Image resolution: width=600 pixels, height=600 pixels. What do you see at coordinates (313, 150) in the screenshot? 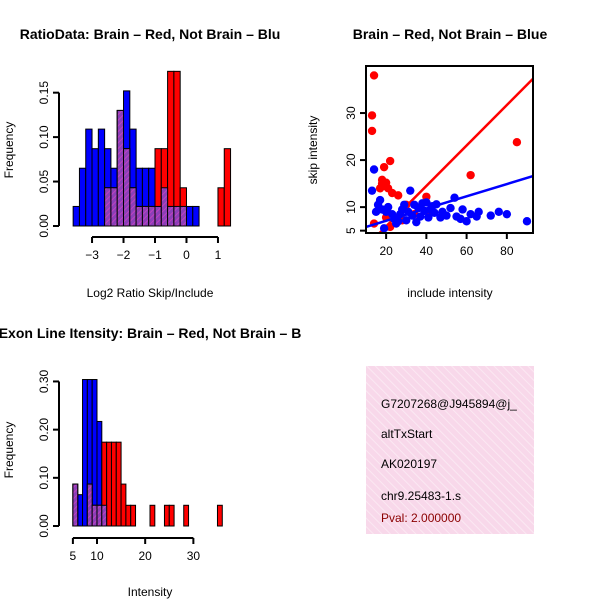
I see `scatter-ylabel: skip intensity` at bounding box center [313, 150].